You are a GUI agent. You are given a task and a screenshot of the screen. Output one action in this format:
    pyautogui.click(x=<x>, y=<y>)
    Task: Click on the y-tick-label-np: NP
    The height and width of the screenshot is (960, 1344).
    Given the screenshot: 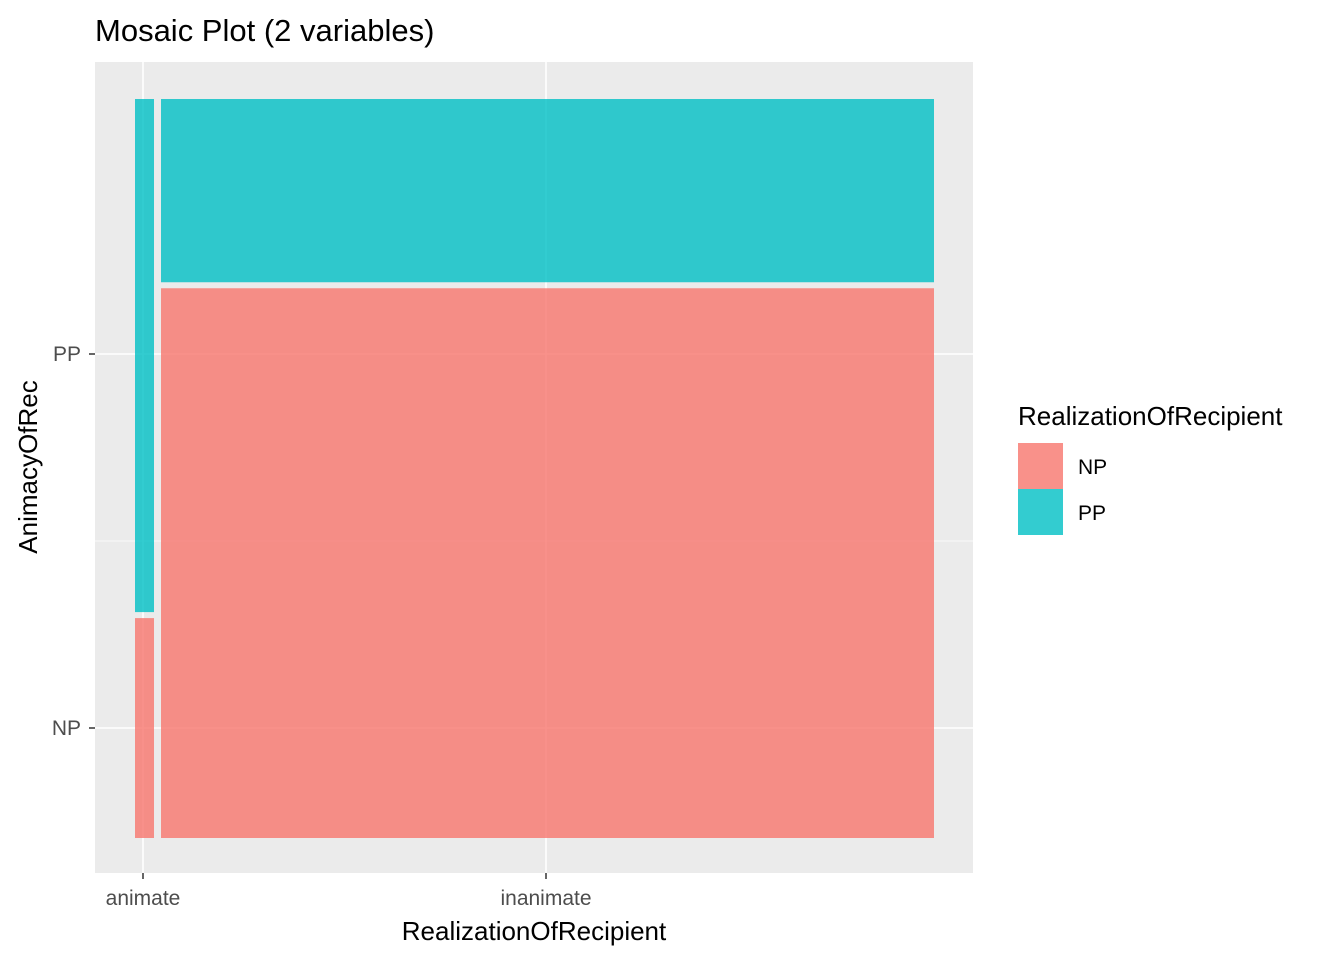 What is the action you would take?
    pyautogui.click(x=66, y=728)
    